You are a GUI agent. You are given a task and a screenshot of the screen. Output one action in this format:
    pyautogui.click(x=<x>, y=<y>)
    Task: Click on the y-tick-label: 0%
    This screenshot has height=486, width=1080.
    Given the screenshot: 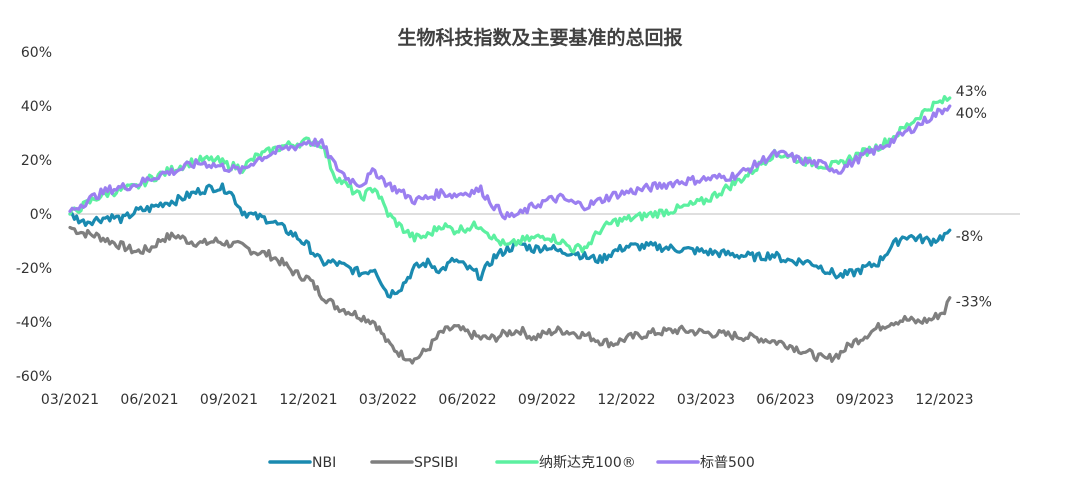 What is the action you would take?
    pyautogui.click(x=41, y=215)
    